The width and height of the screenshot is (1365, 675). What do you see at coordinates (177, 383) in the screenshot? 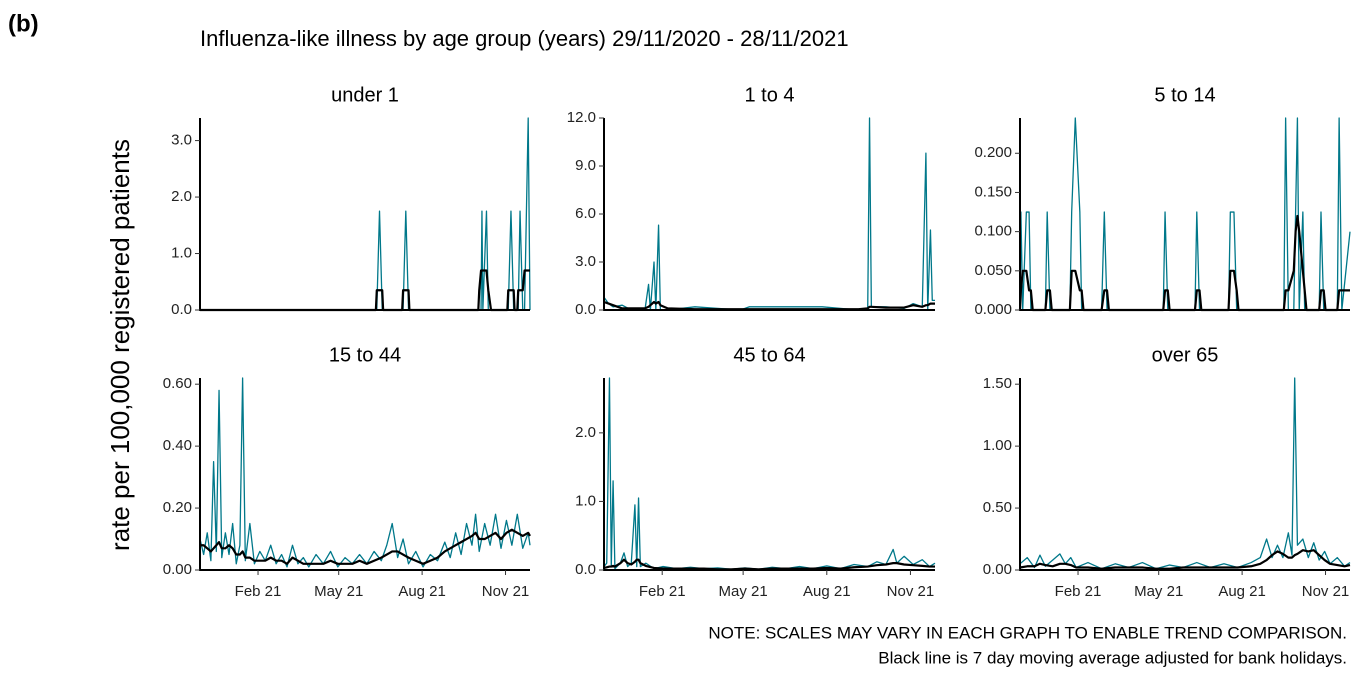
I see `y-tick-label: 0.60` at bounding box center [177, 383].